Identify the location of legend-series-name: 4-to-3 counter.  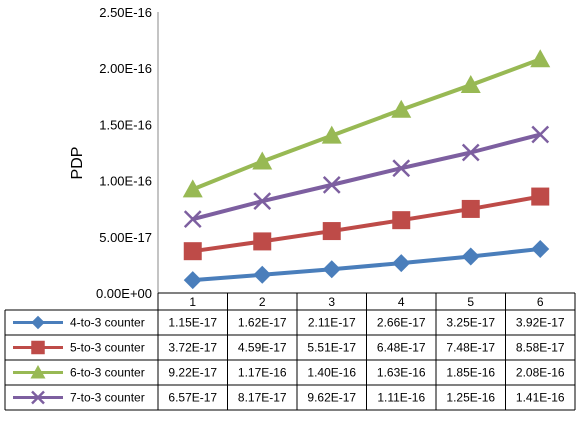
(107, 323).